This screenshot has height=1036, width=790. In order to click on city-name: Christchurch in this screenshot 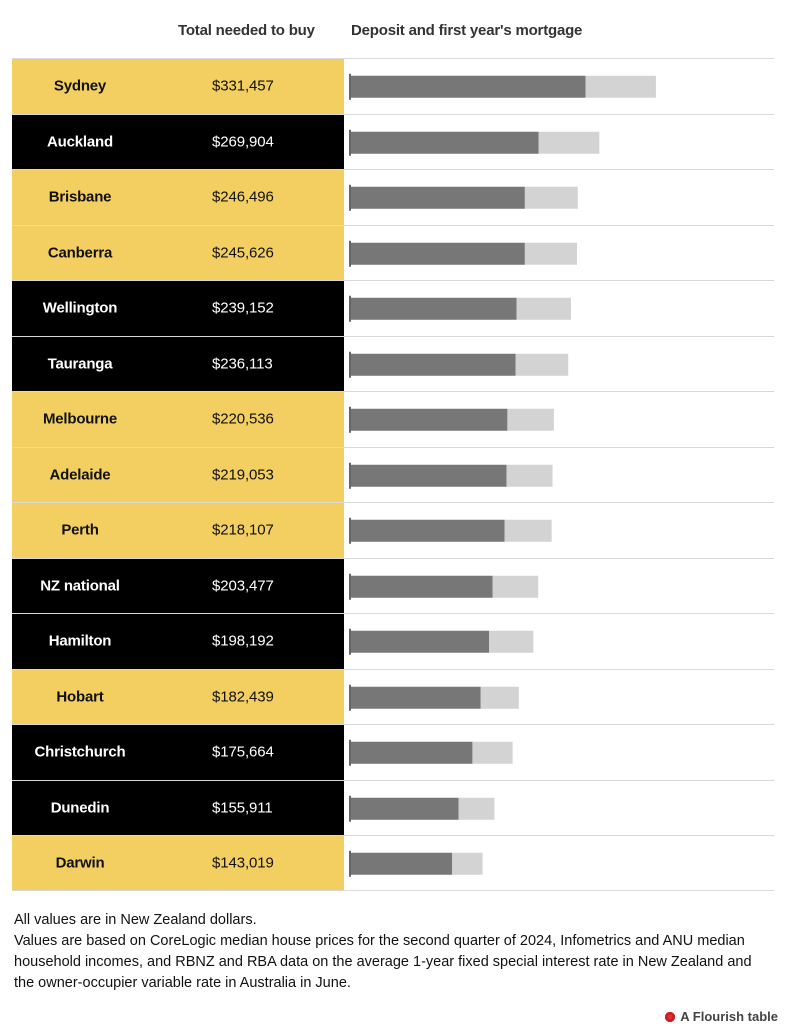, I will do `click(80, 752)`.